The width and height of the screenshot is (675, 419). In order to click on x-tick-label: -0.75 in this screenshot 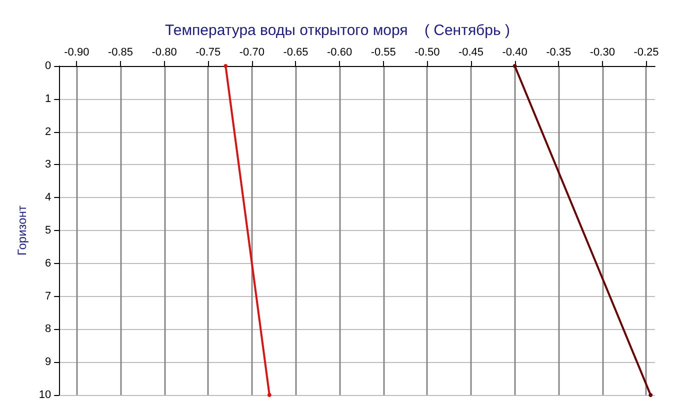, I will do `click(208, 52)`.